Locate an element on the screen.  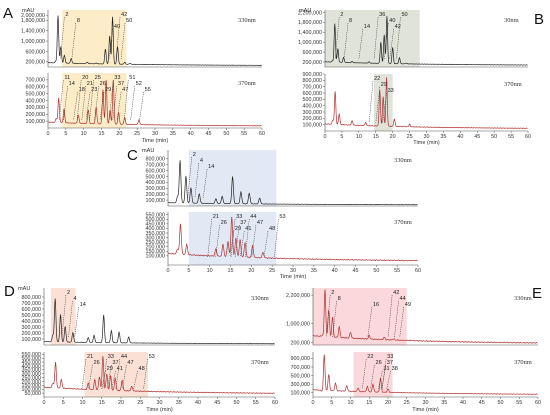
unit-label: mAU is located at coordinates (148, 151).